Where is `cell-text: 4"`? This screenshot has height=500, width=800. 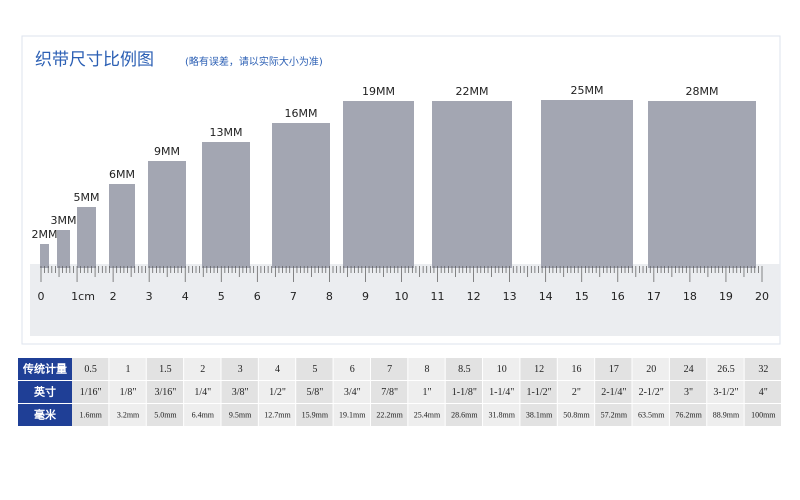
cell-text: 4" is located at coordinates (763, 392).